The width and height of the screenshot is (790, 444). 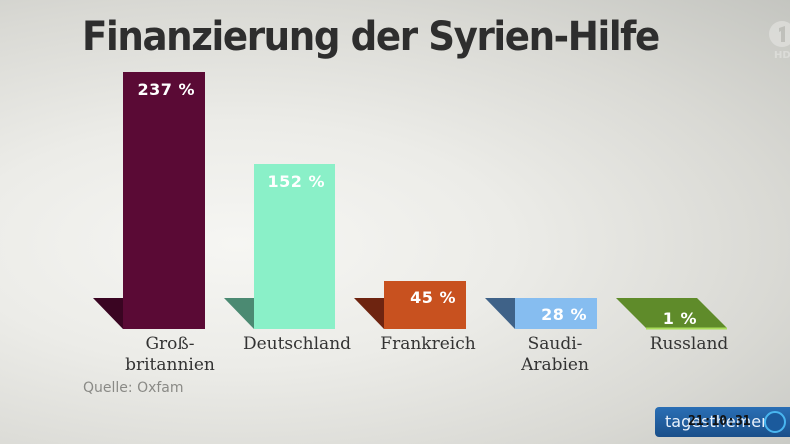 What do you see at coordinates (782, 55) in the screenshot?
I see `svg-text: HD` at bounding box center [782, 55].